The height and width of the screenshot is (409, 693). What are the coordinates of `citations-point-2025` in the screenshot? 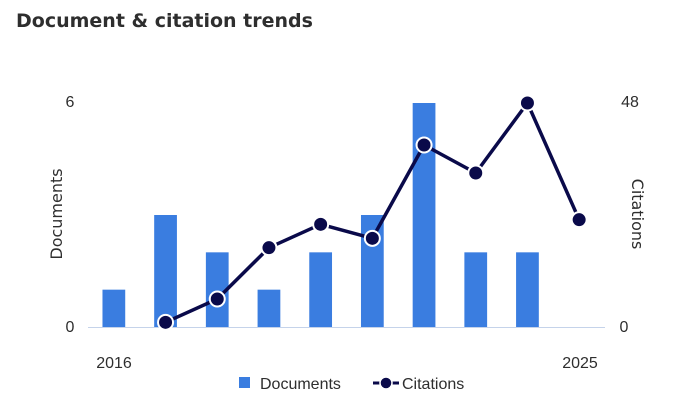 It's located at (579, 220).